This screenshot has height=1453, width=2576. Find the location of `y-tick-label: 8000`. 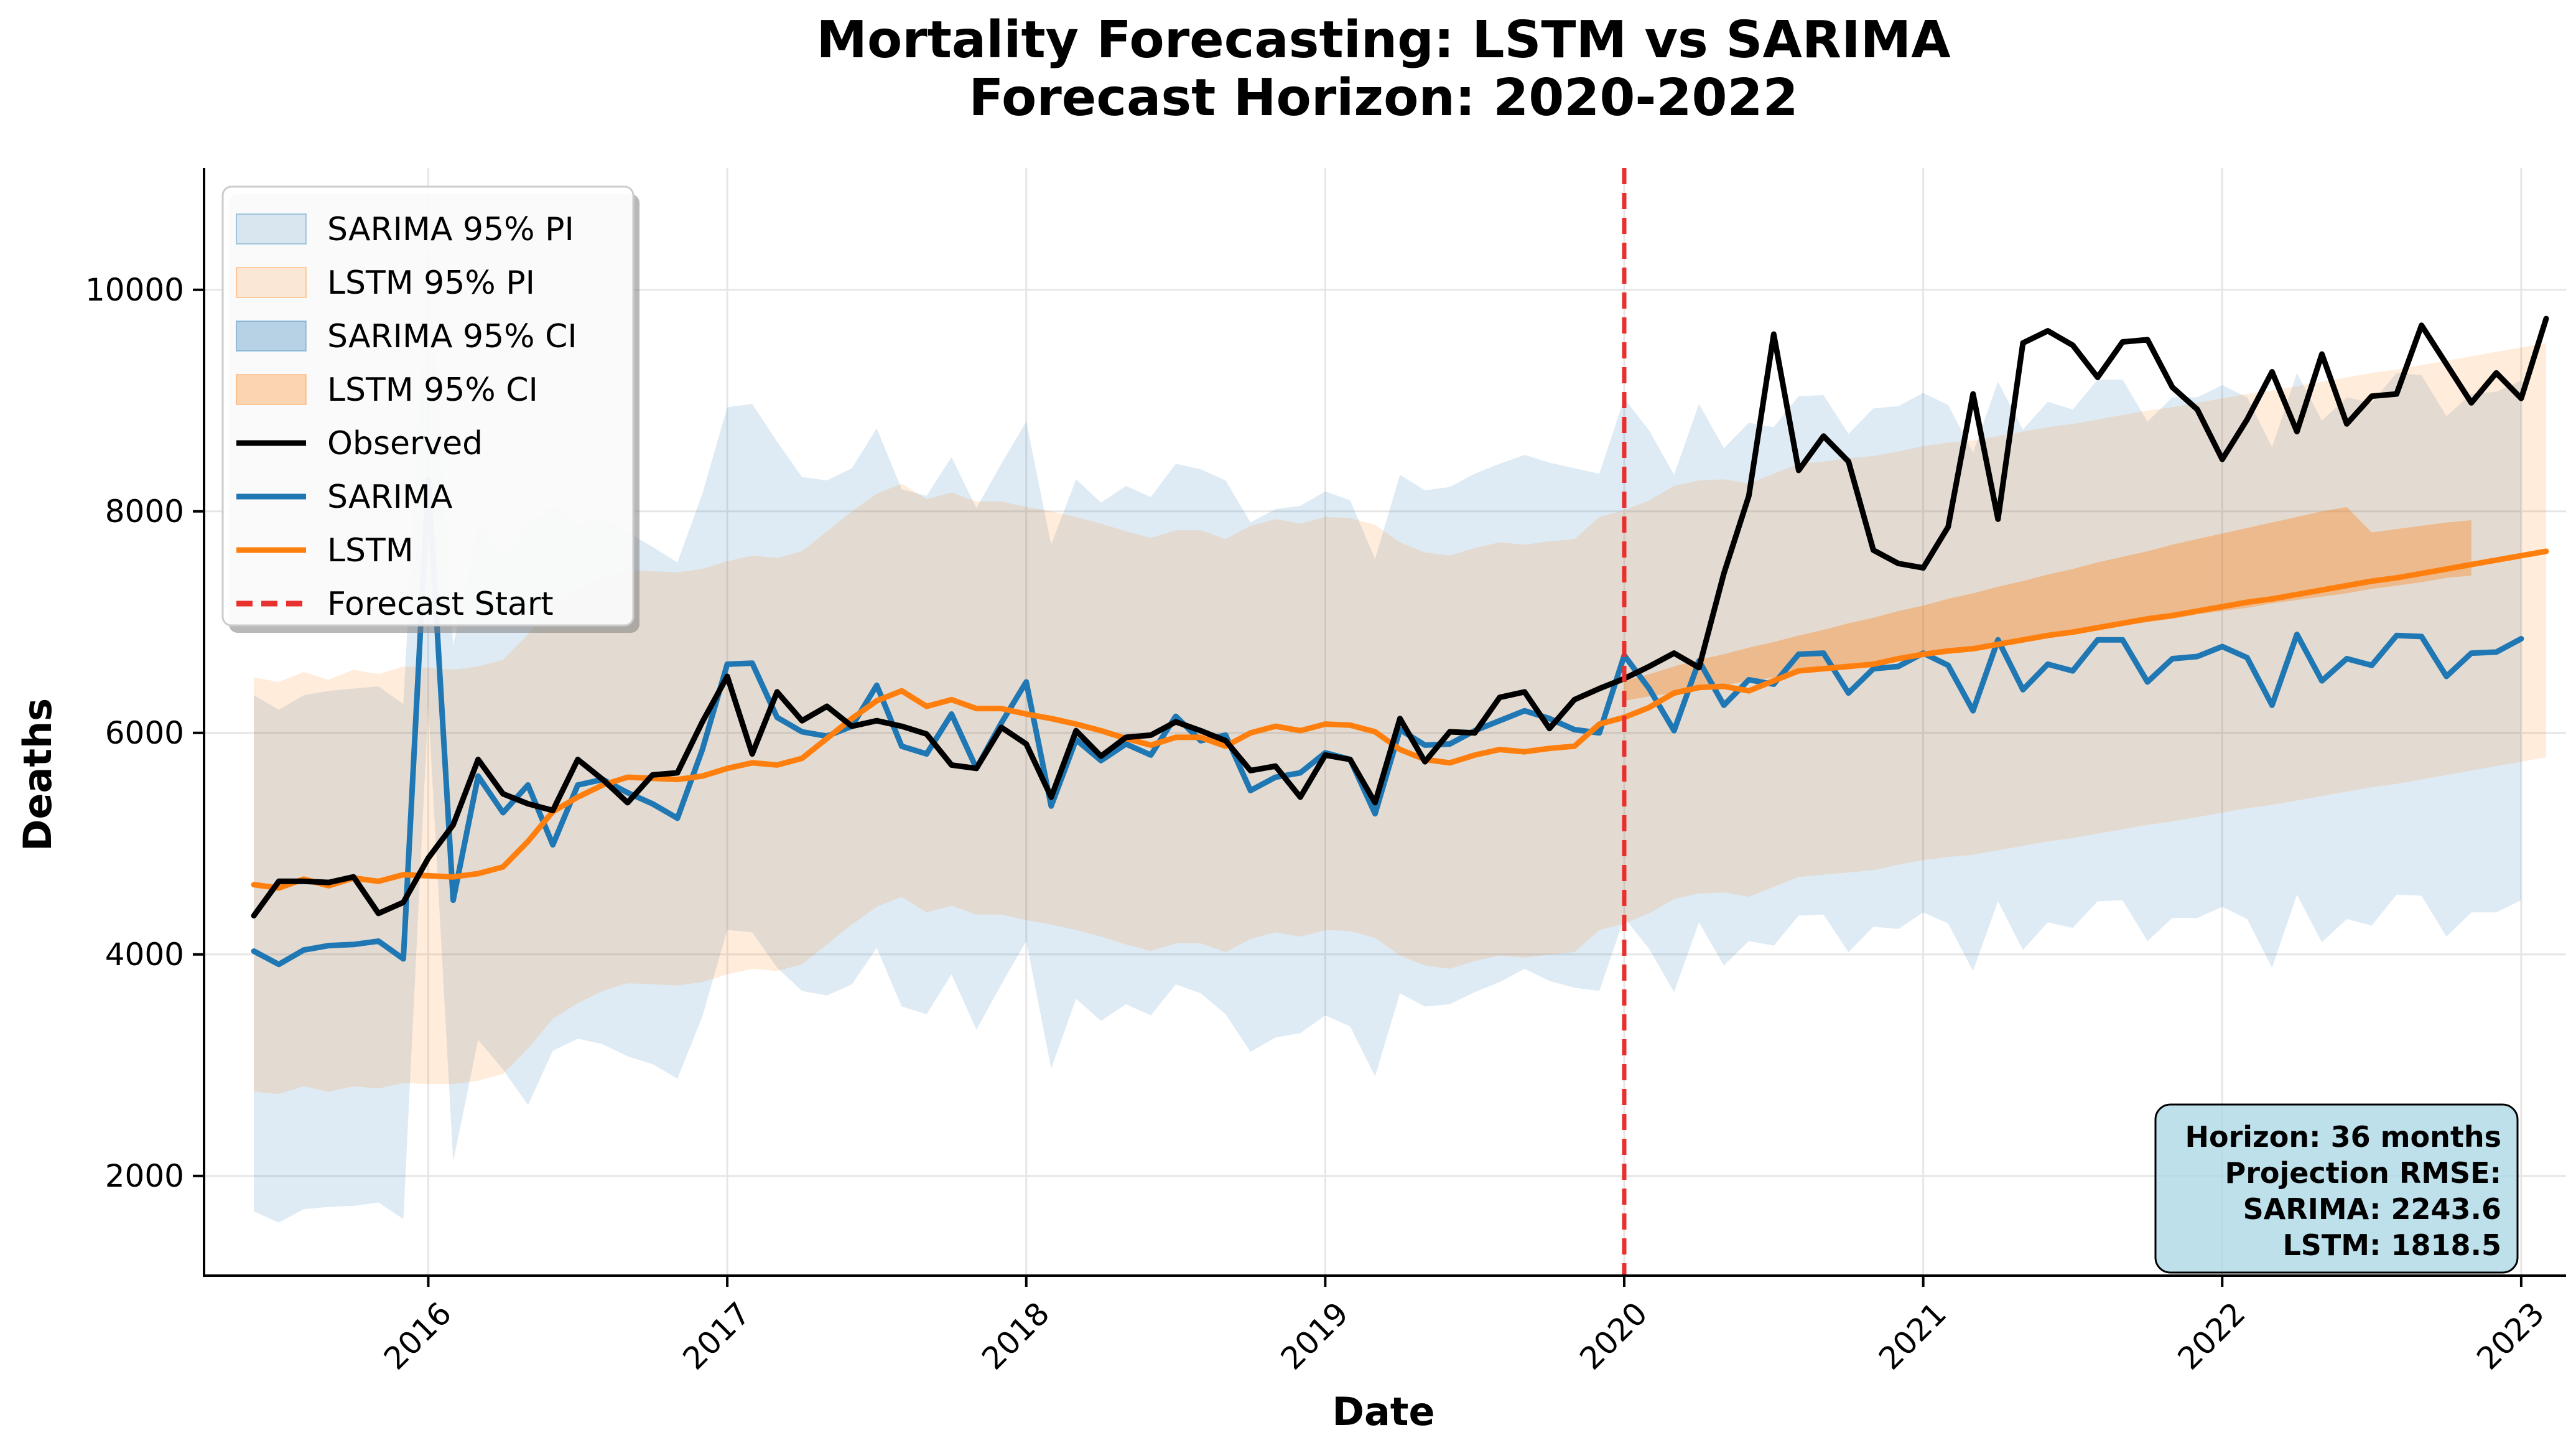

y-tick-label: 8000 is located at coordinates (144, 512).